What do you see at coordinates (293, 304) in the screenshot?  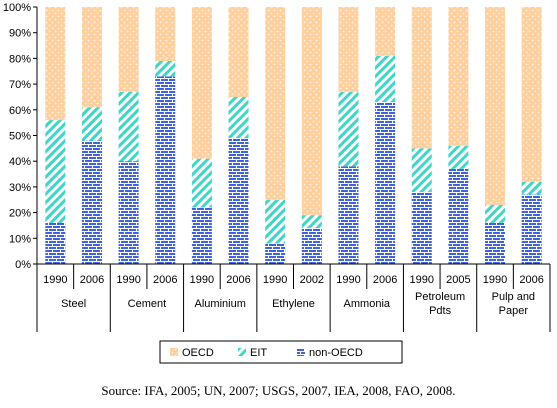 I see `x-group-label: Ethylene` at bounding box center [293, 304].